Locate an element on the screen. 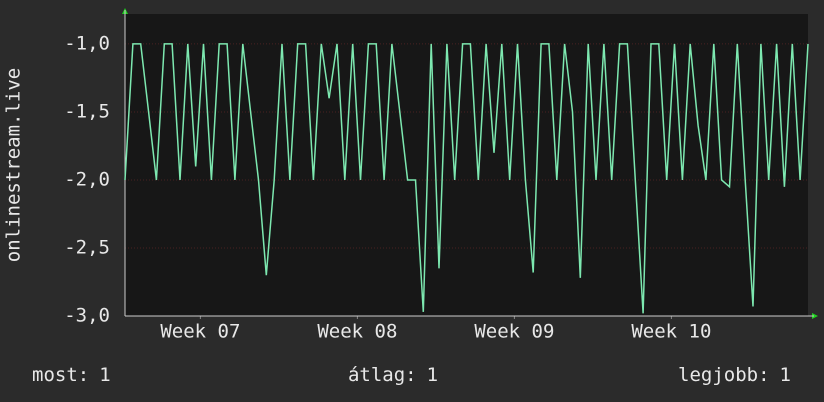  x-tick-label: Week 09 is located at coordinates (514, 332).